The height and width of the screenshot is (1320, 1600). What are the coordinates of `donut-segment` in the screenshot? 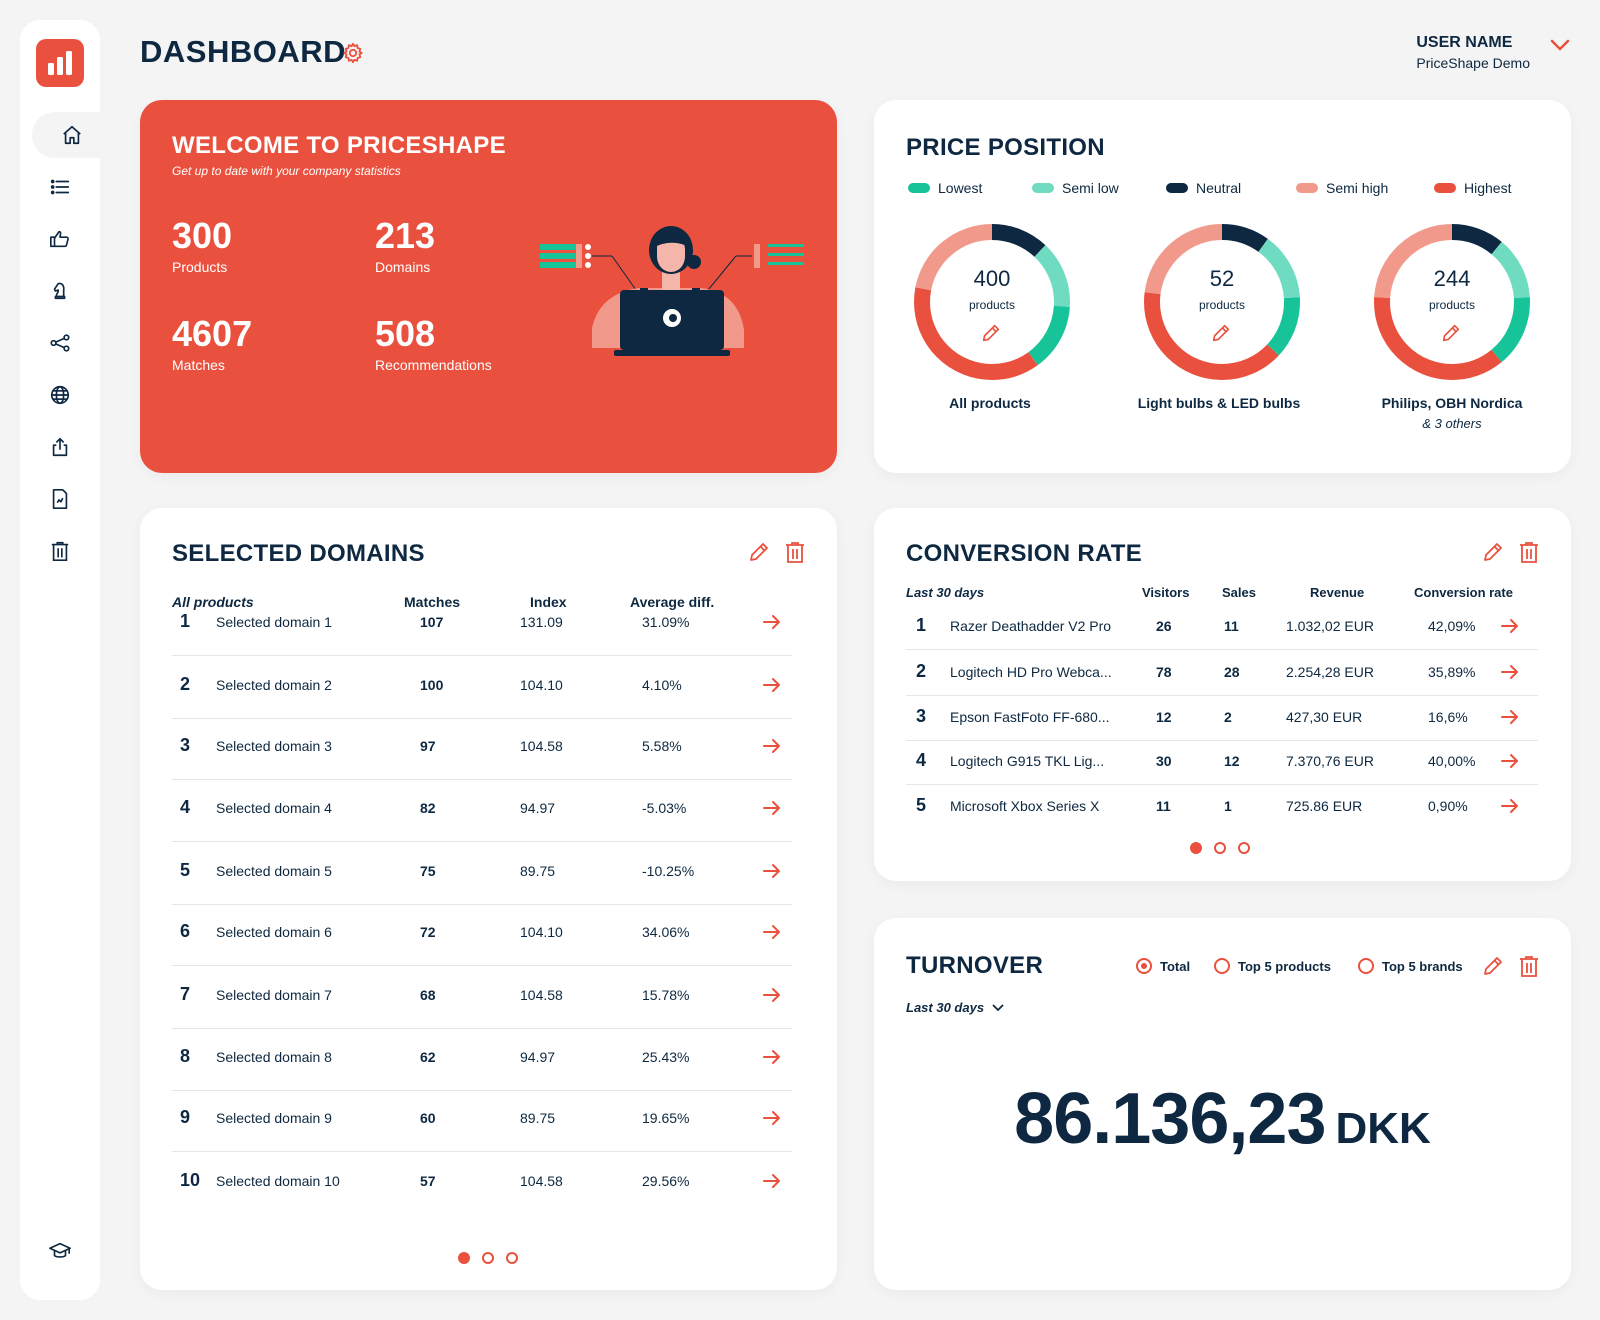 It's located at (992, 302).